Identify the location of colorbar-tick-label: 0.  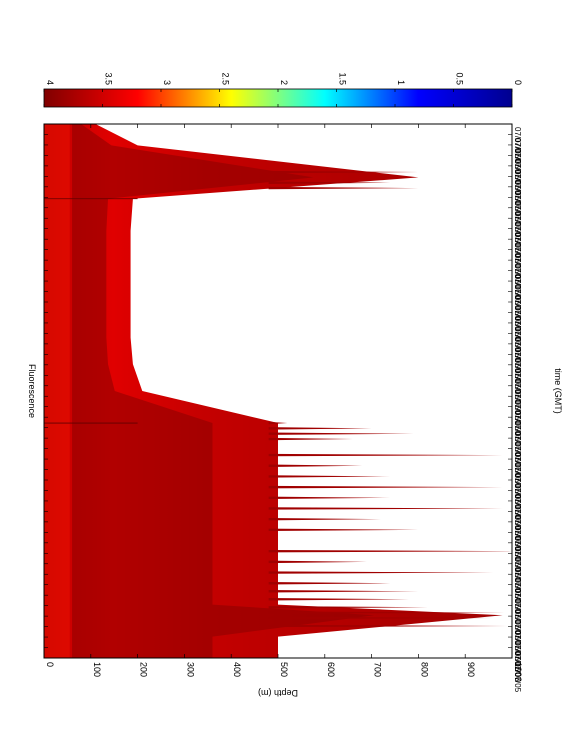
(518, 82).